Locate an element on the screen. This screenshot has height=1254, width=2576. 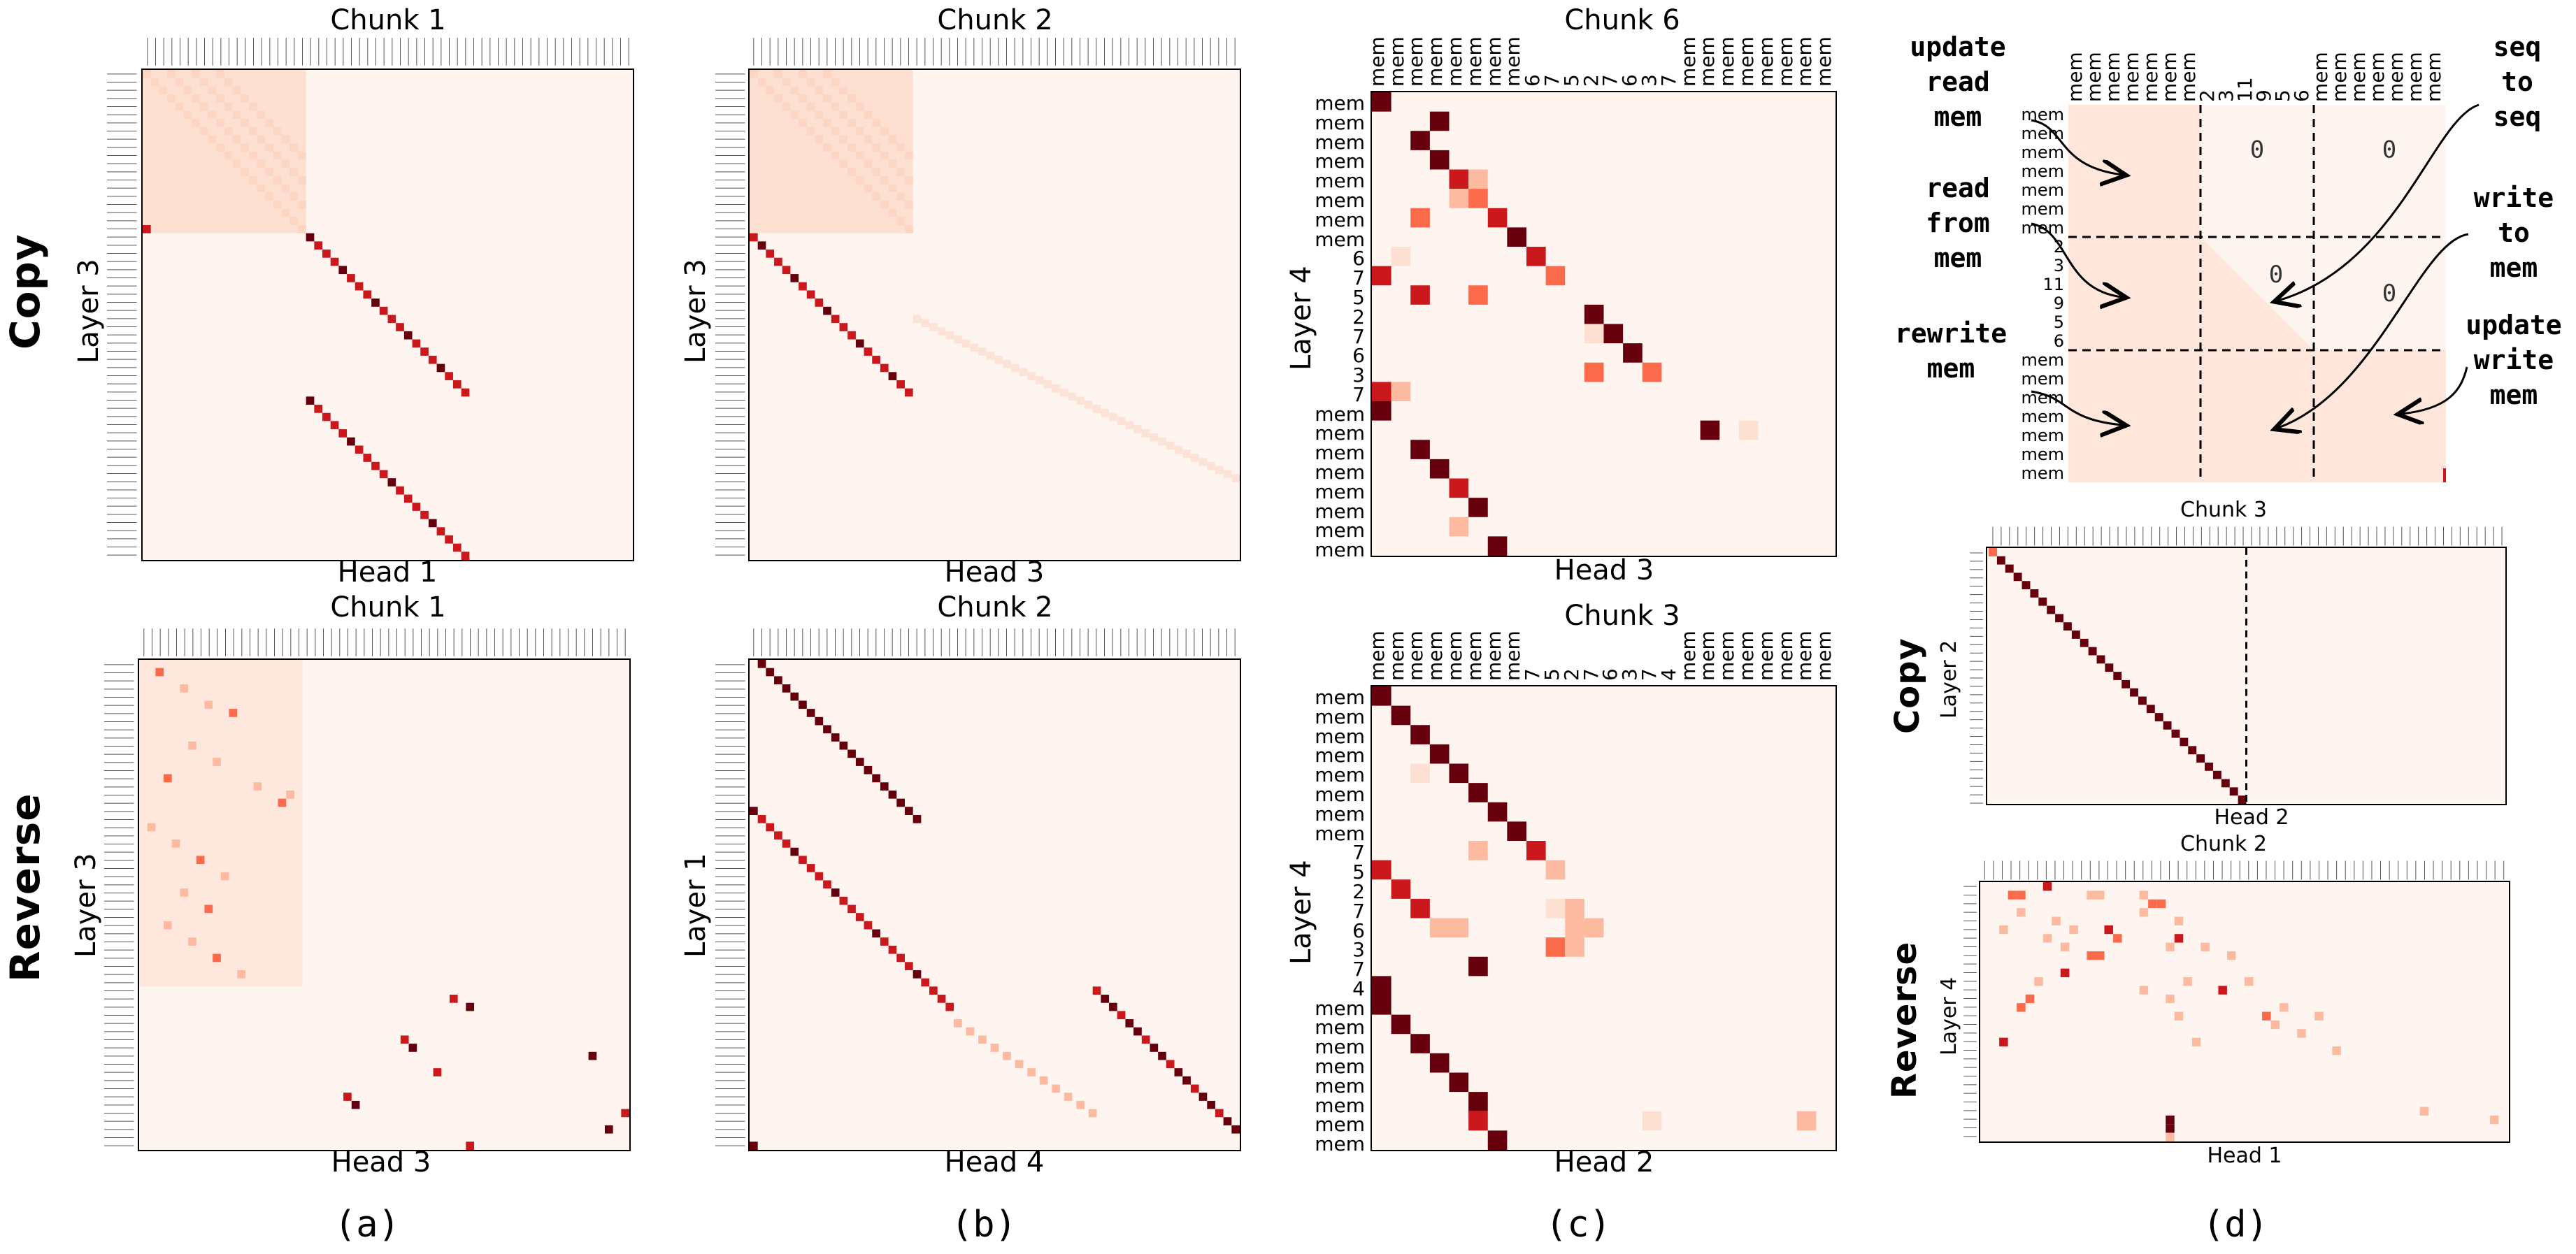
col-tick: 7 is located at coordinates (1649, 674).